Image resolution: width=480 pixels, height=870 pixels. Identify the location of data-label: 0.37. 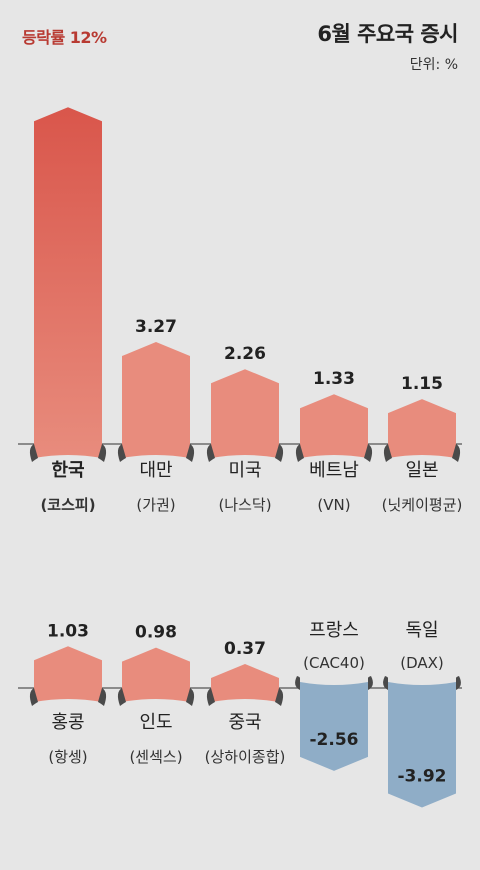
(245, 649).